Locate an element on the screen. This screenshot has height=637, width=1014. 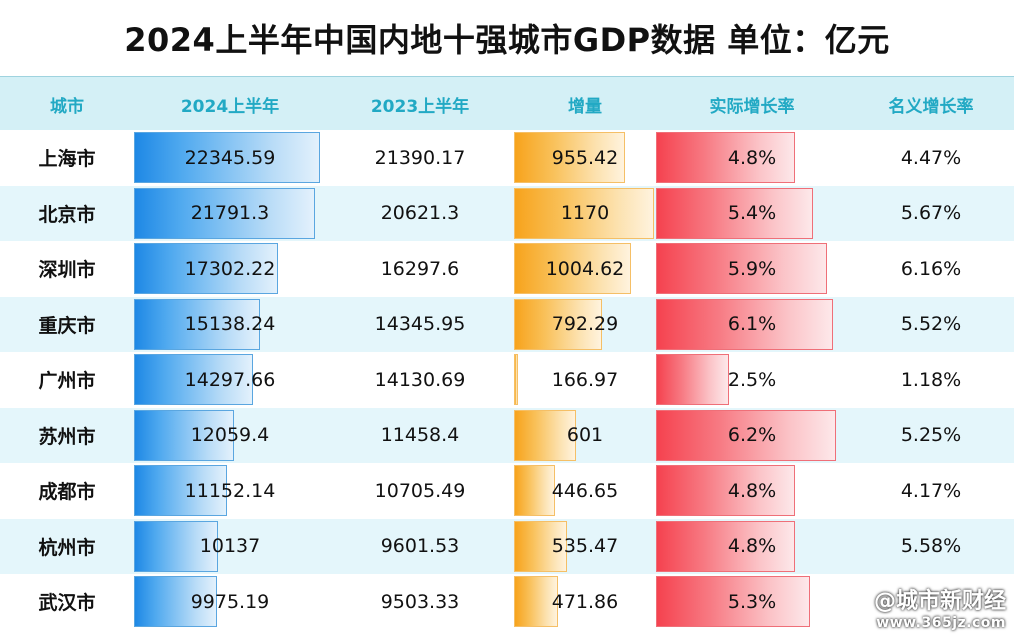
header-2024h1: 2024上半年 is located at coordinates (230, 106).